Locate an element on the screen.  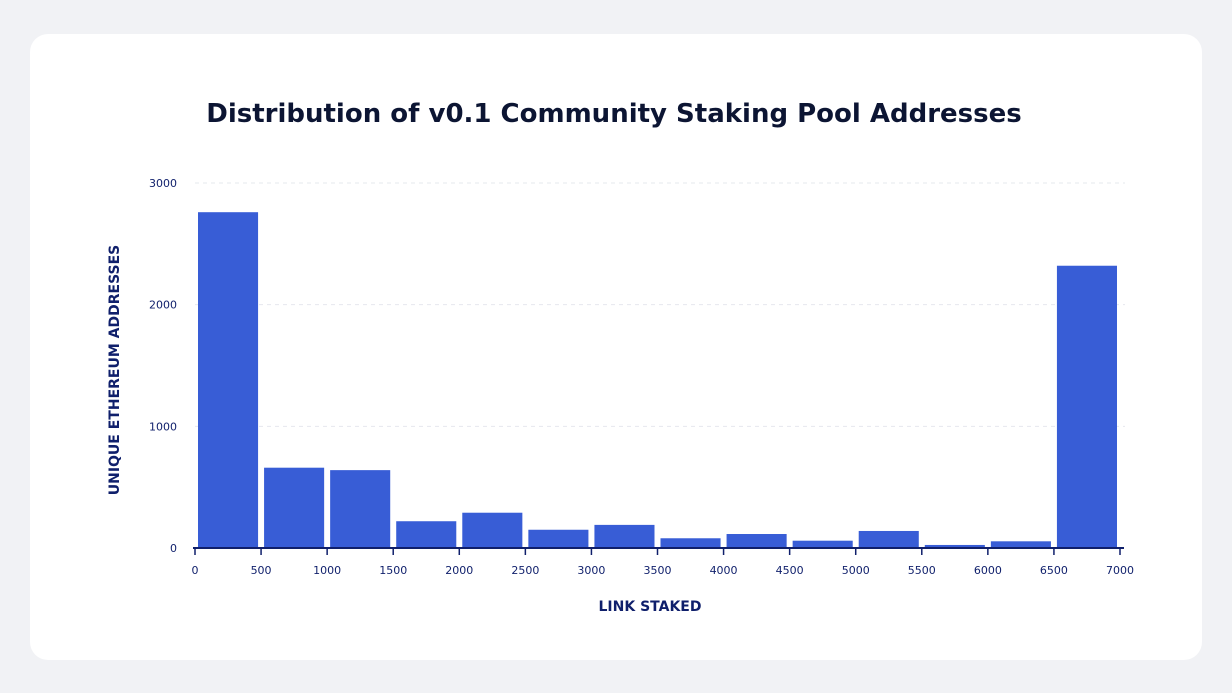
x-tick-label: 6500 is located at coordinates (1054, 570).